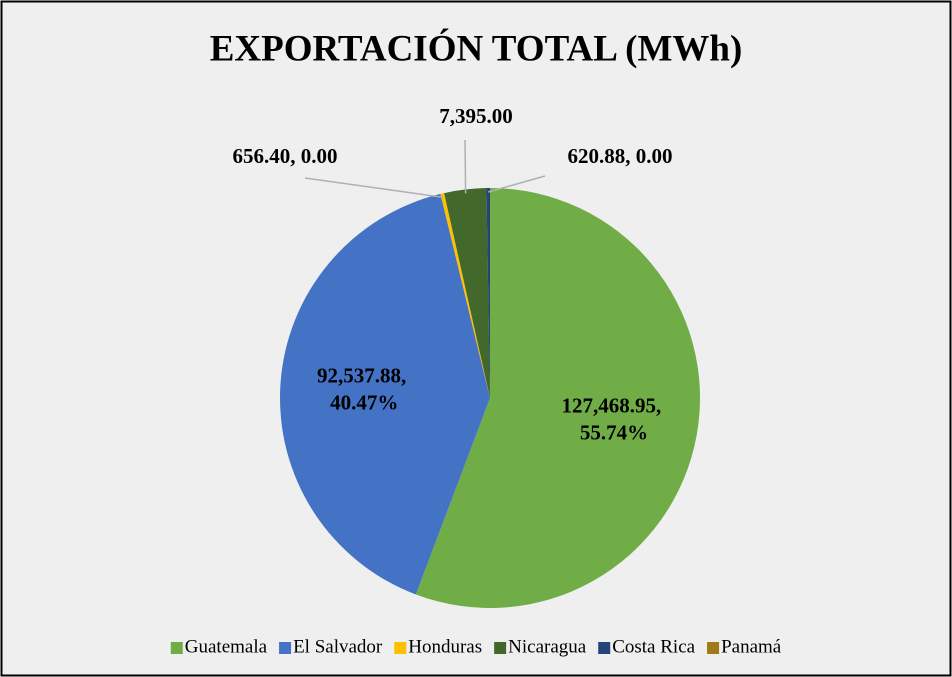 This screenshot has width=952, height=677. What do you see at coordinates (476, 116) in the screenshot?
I see `data-label: 7,395.00` at bounding box center [476, 116].